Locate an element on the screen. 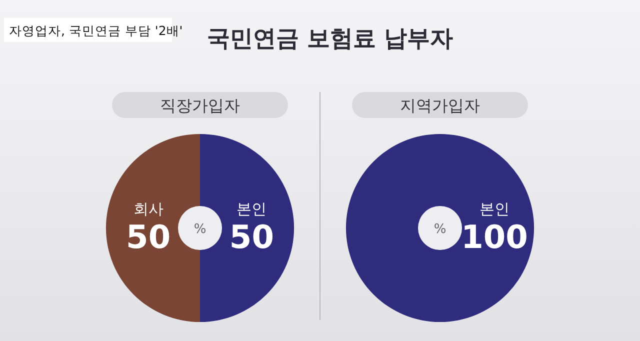  chart-title: 지역가입자 is located at coordinates (440, 105).